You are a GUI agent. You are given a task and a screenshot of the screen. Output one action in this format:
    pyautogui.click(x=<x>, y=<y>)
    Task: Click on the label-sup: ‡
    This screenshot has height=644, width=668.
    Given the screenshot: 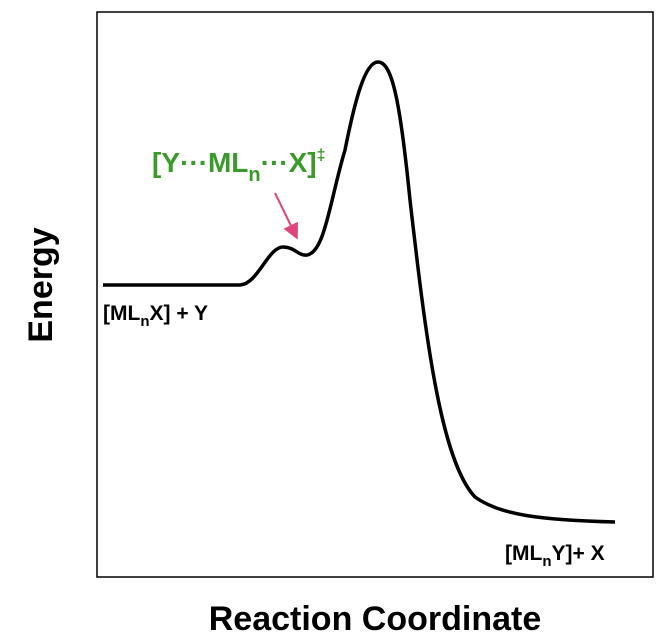 What is the action you would take?
    pyautogui.click(x=321, y=155)
    